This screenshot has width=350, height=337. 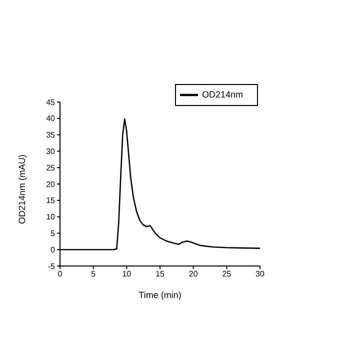 I want to click on y-axis-title: OD214nm (mAU), so click(x=22, y=189).